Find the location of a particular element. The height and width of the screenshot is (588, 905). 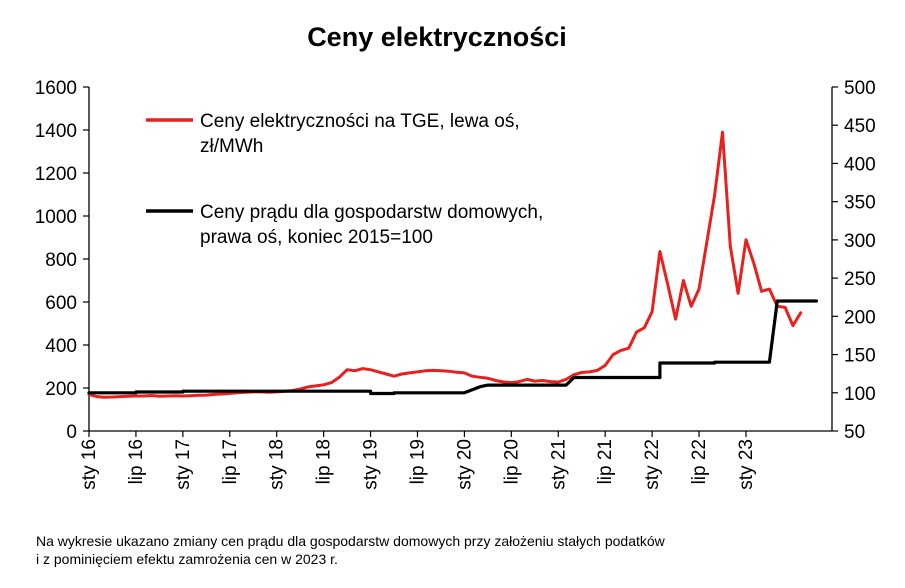

x-tick-label: lip 18 is located at coordinates (324, 461).